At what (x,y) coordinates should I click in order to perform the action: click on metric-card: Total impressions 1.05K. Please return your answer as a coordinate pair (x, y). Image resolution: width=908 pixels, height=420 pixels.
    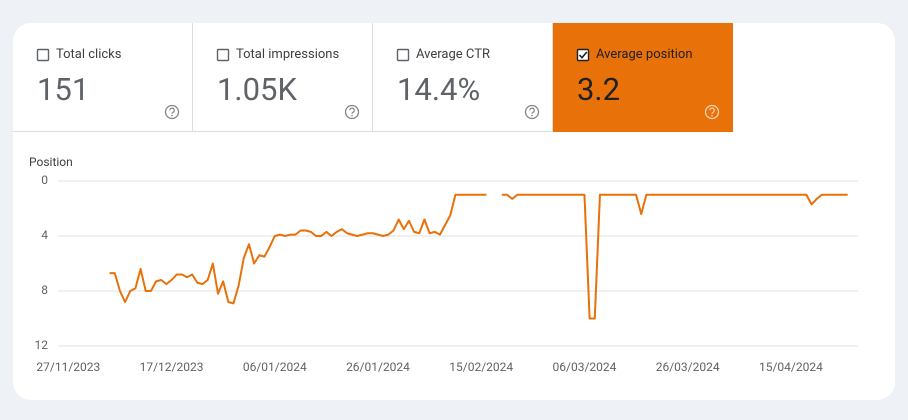
    Looking at the image, I should click on (283, 77).